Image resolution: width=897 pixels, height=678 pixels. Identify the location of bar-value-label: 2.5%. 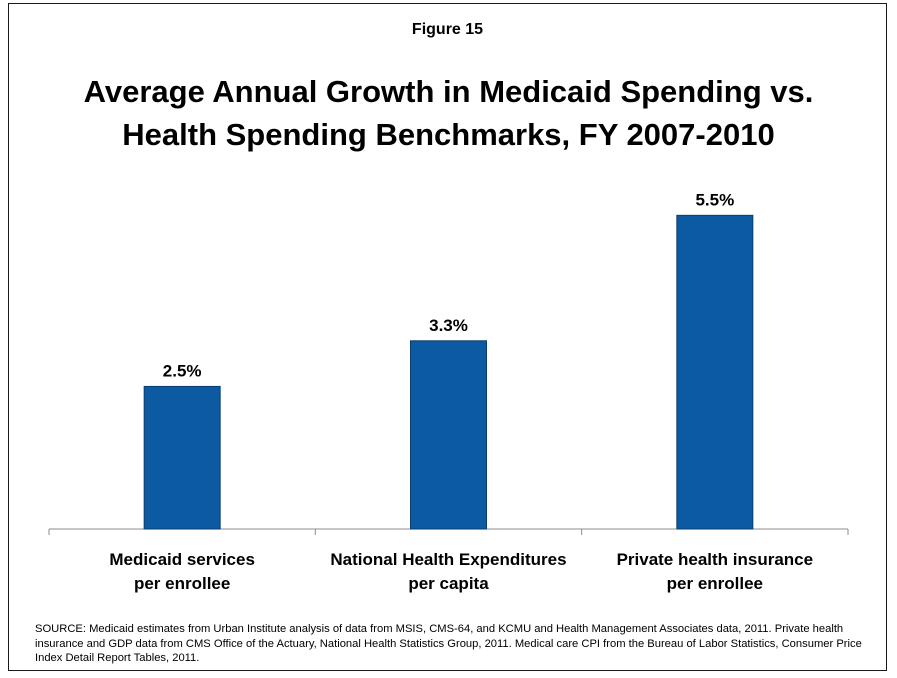
(182, 370).